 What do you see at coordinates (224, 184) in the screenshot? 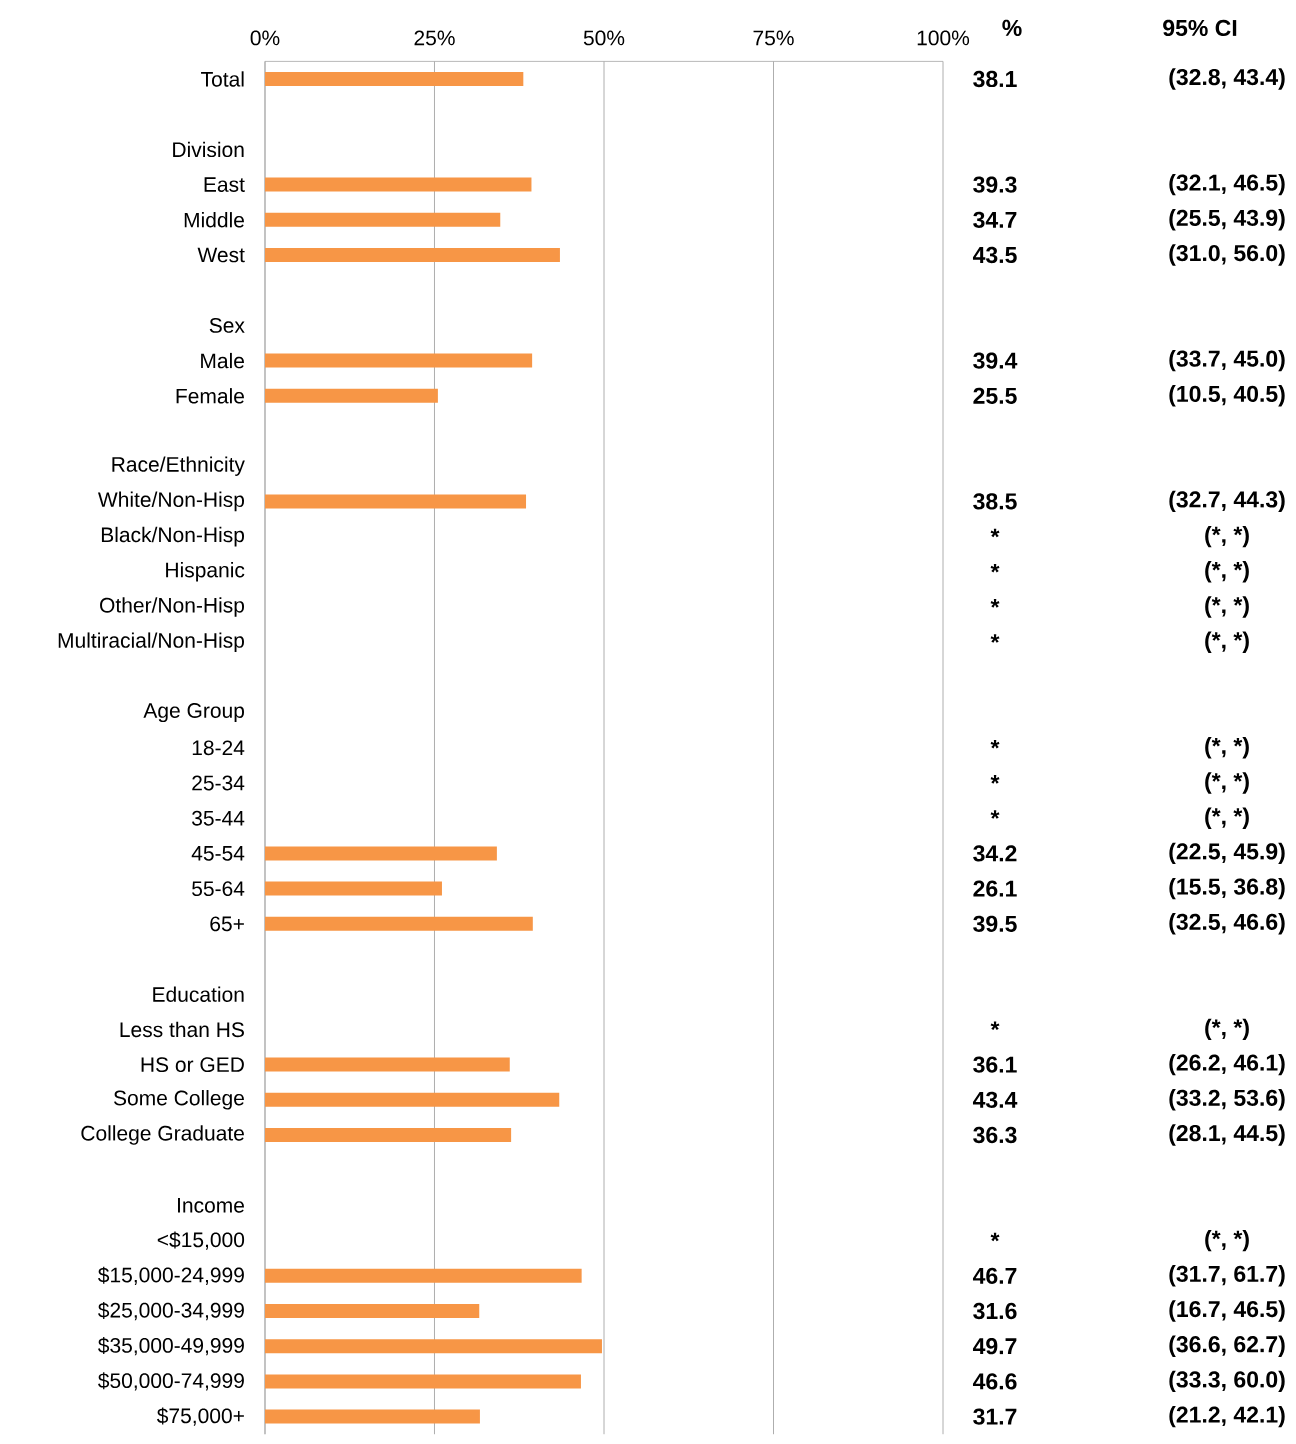
I see `y-tick-label: East` at bounding box center [224, 184].